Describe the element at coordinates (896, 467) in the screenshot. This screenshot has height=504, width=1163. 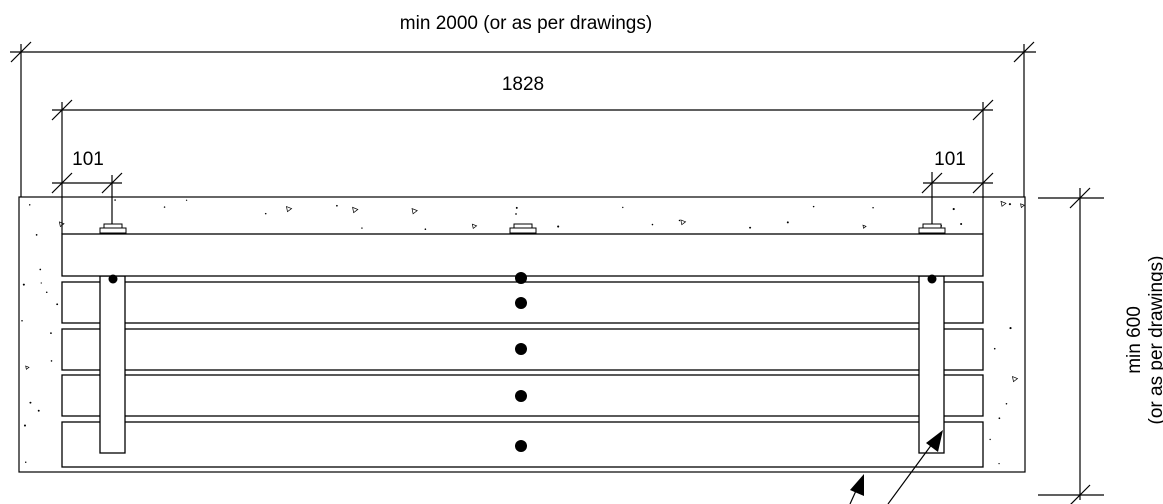
I see `leader-arrows` at that location.